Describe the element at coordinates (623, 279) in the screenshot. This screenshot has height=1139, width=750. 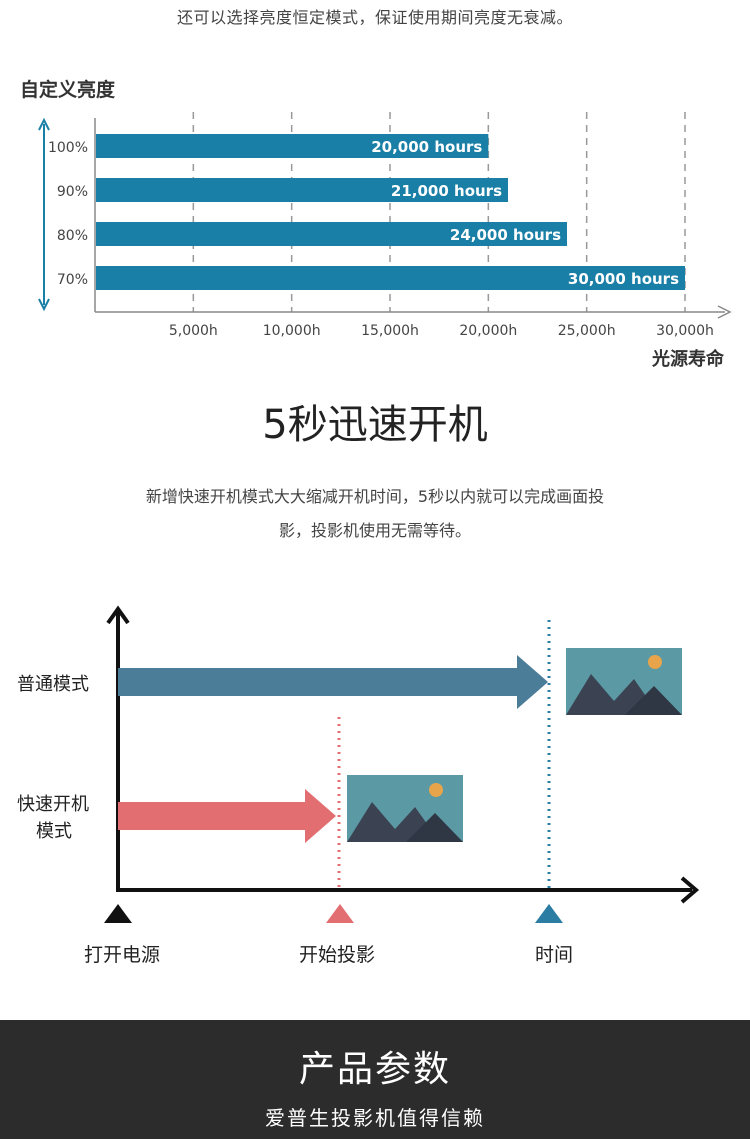
I see `bar-data-label: 30,000 hours` at that location.